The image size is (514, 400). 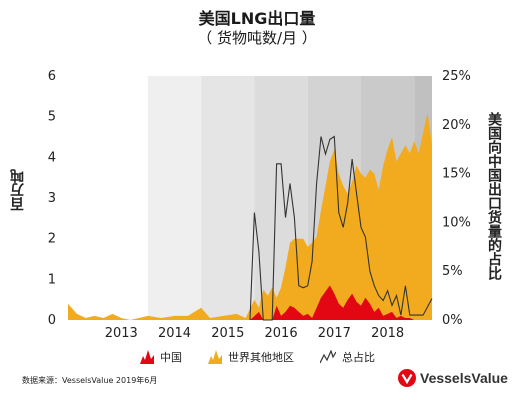 I want to click on y-left-tick-label: 3, so click(x=52, y=198).